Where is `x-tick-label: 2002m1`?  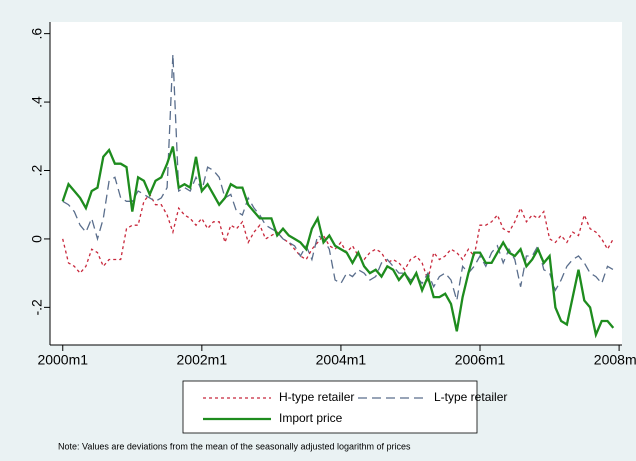 x-tick-label: 2002m1 is located at coordinates (202, 360).